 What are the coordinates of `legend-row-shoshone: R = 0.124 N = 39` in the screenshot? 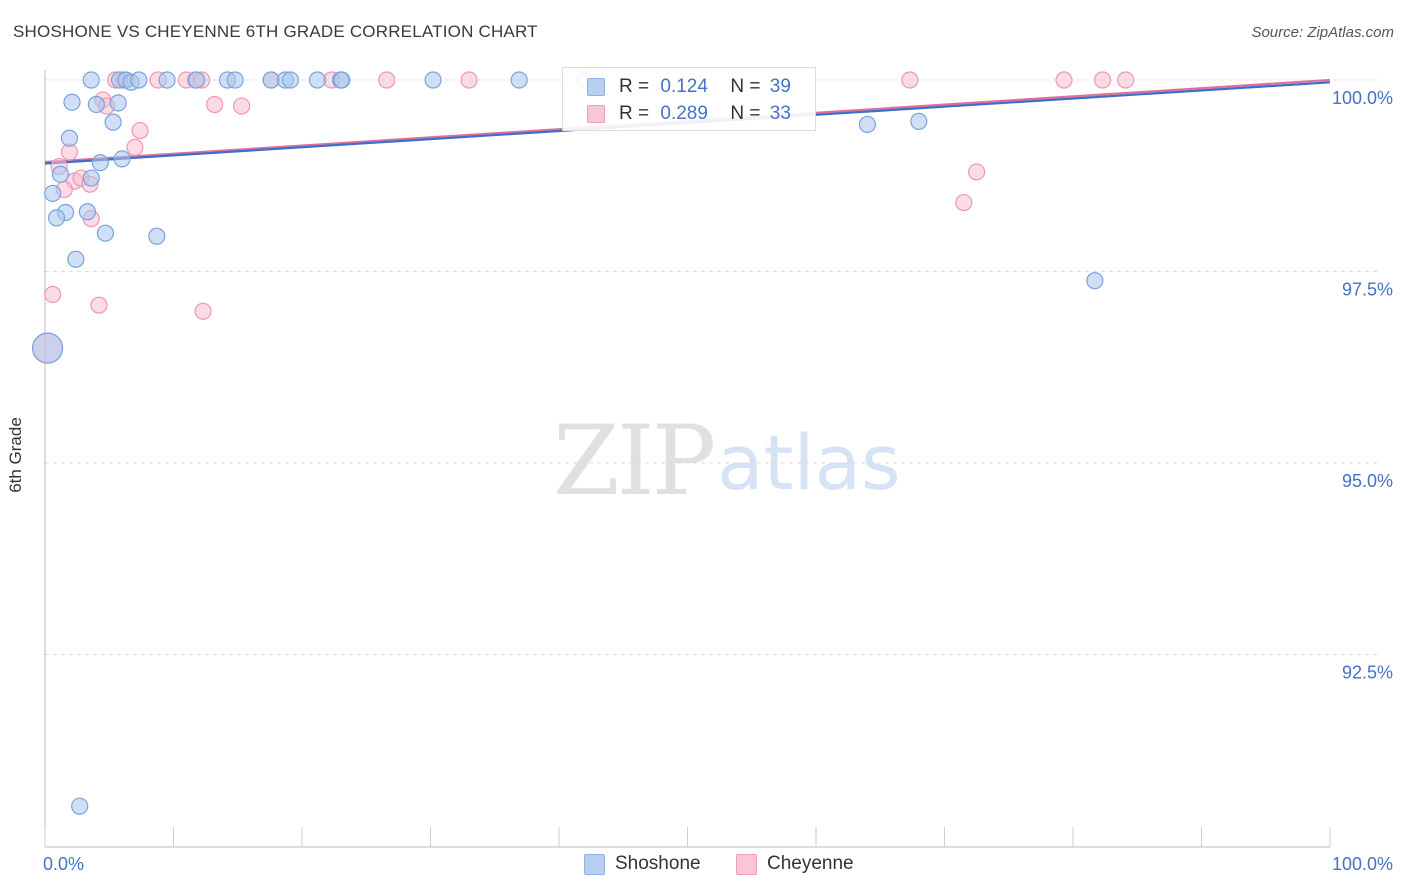 It's located at (689, 87).